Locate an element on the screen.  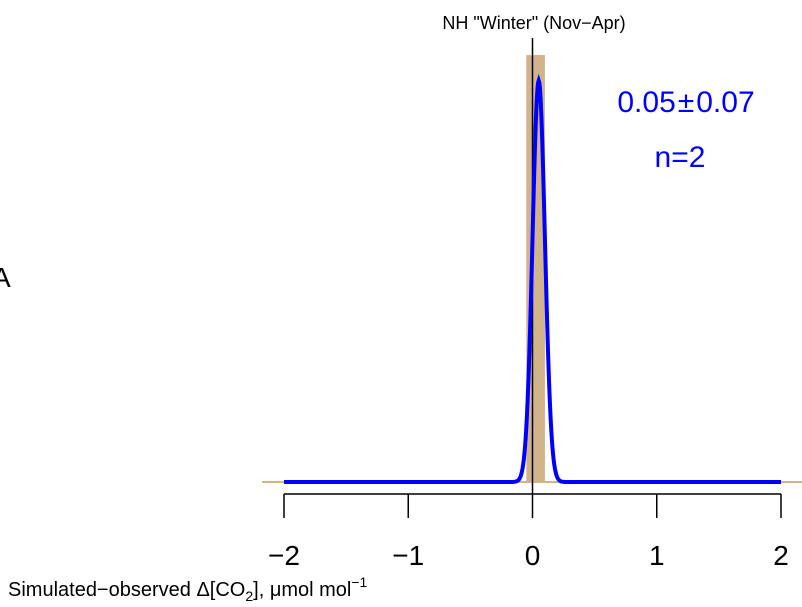
n-label: n=2 is located at coordinates (680, 157).